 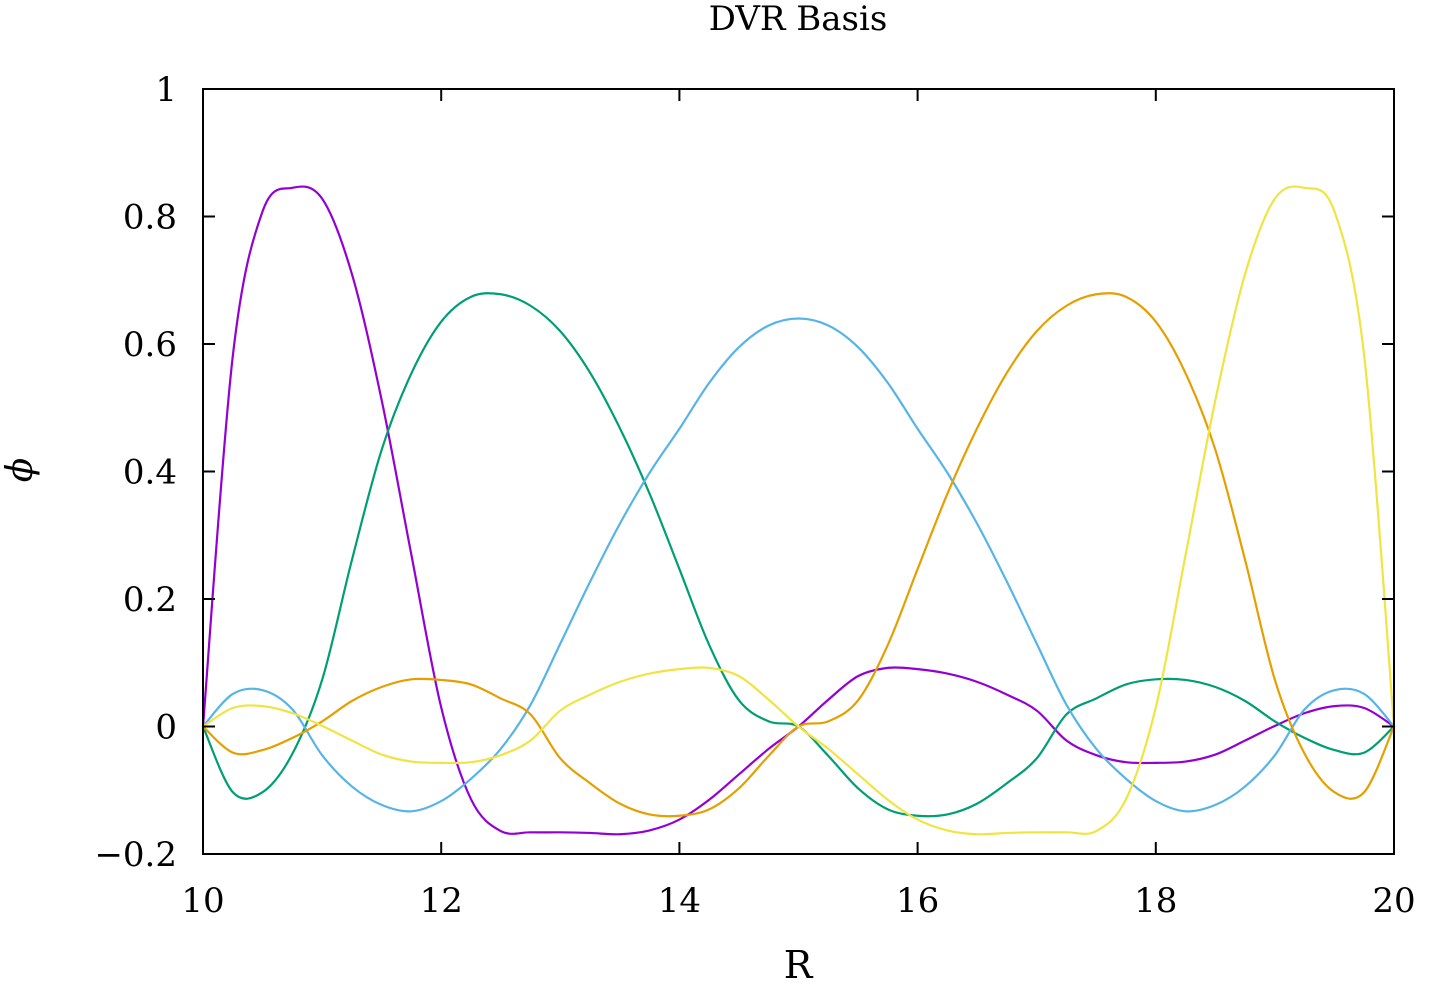 What do you see at coordinates (798, 19) in the screenshot?
I see `chart-title: DVR Basis` at bounding box center [798, 19].